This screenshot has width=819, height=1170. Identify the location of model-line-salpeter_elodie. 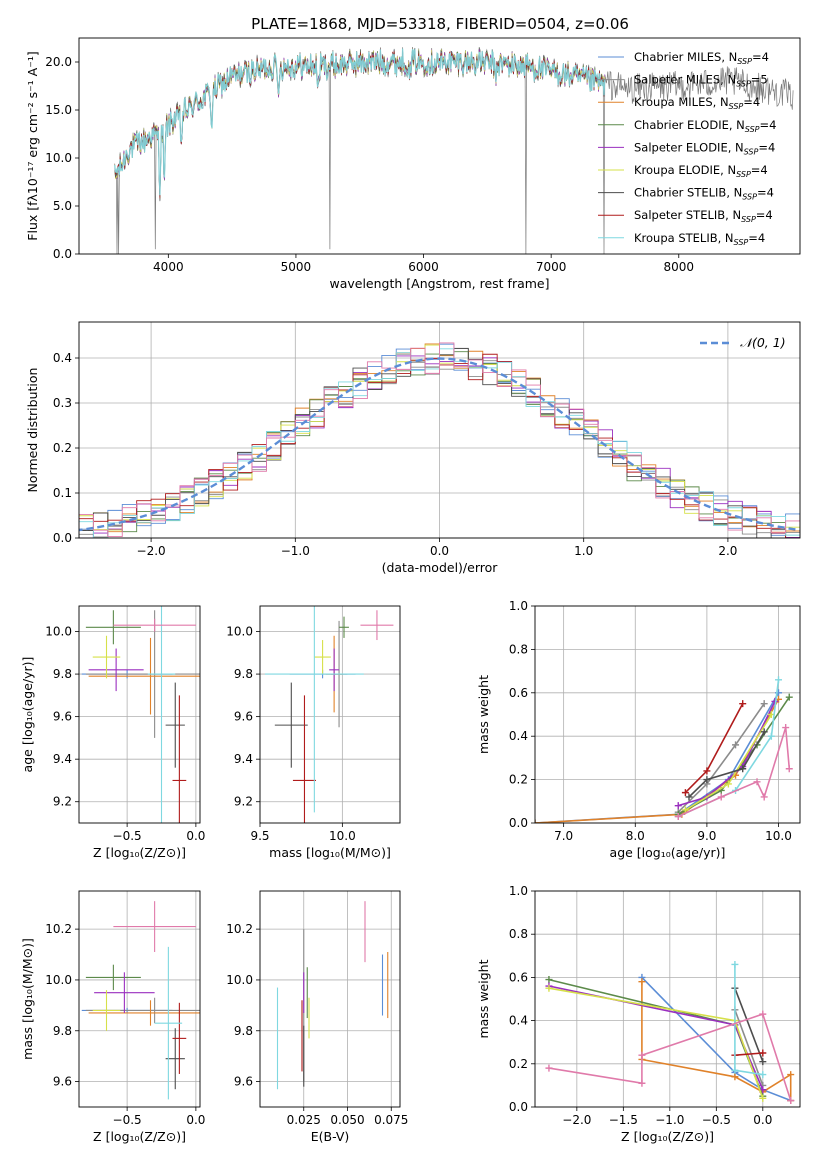
(360, 122).